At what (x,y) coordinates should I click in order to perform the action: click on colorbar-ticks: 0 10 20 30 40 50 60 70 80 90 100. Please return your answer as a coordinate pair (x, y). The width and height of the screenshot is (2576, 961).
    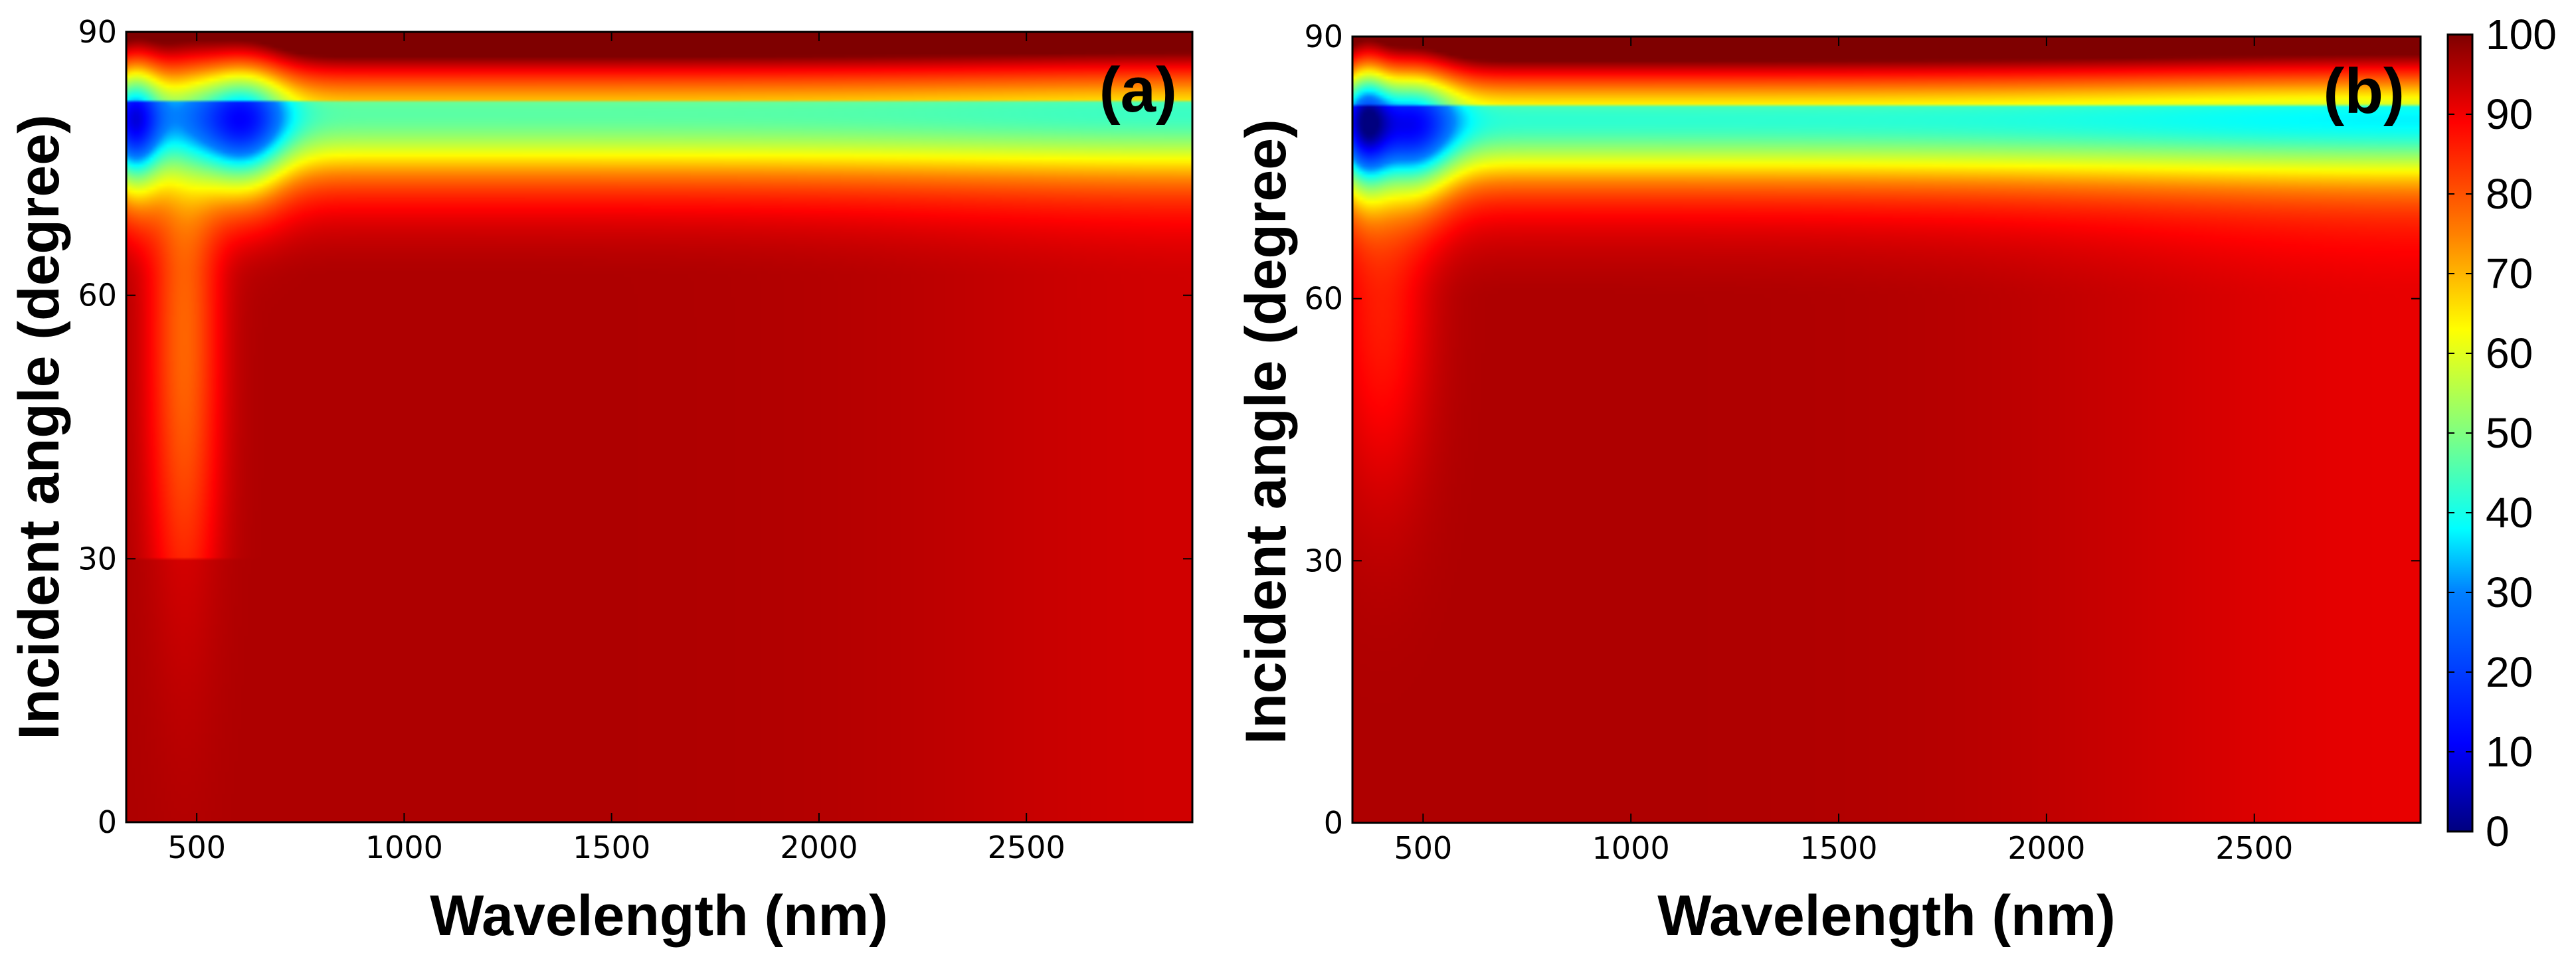
    Looking at the image, I should click on (2502, 433).